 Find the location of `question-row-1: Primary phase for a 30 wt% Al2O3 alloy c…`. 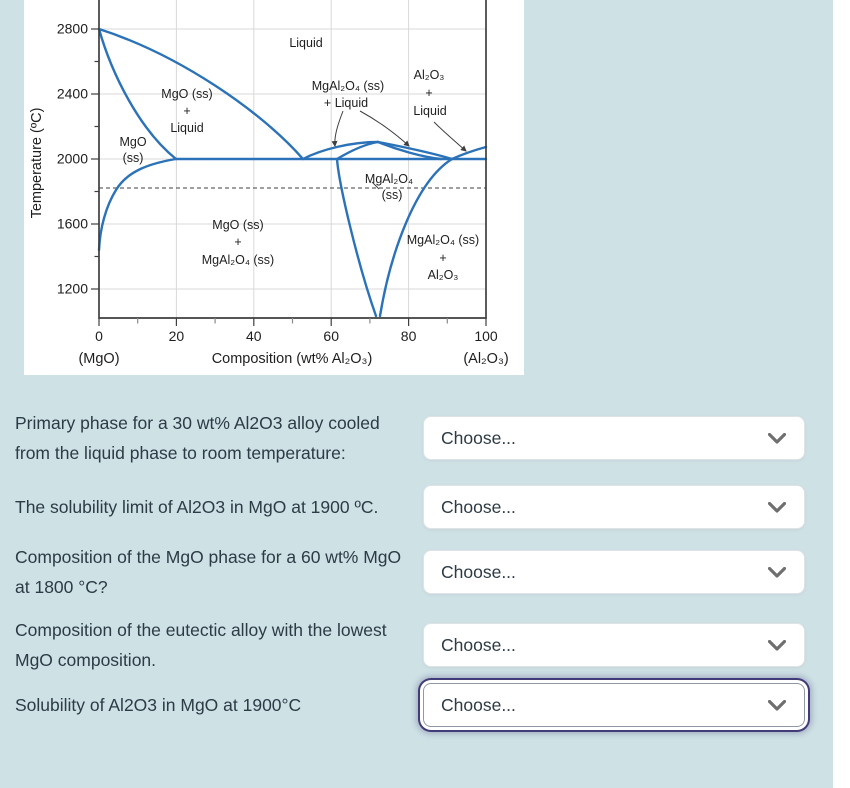

question-row-1: Primary phase for a 30 wt% Al2O3 alloy c… is located at coordinates (416, 438).